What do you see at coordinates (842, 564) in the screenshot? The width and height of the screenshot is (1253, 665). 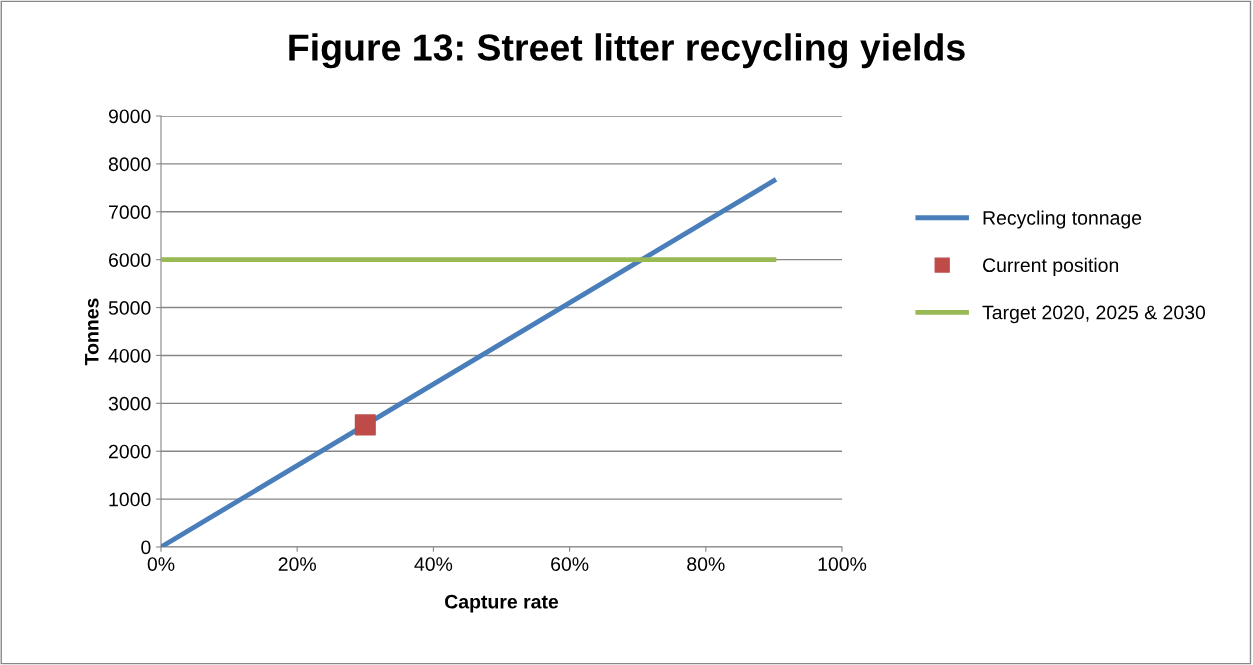 I see `x-tick-label: 100%` at bounding box center [842, 564].